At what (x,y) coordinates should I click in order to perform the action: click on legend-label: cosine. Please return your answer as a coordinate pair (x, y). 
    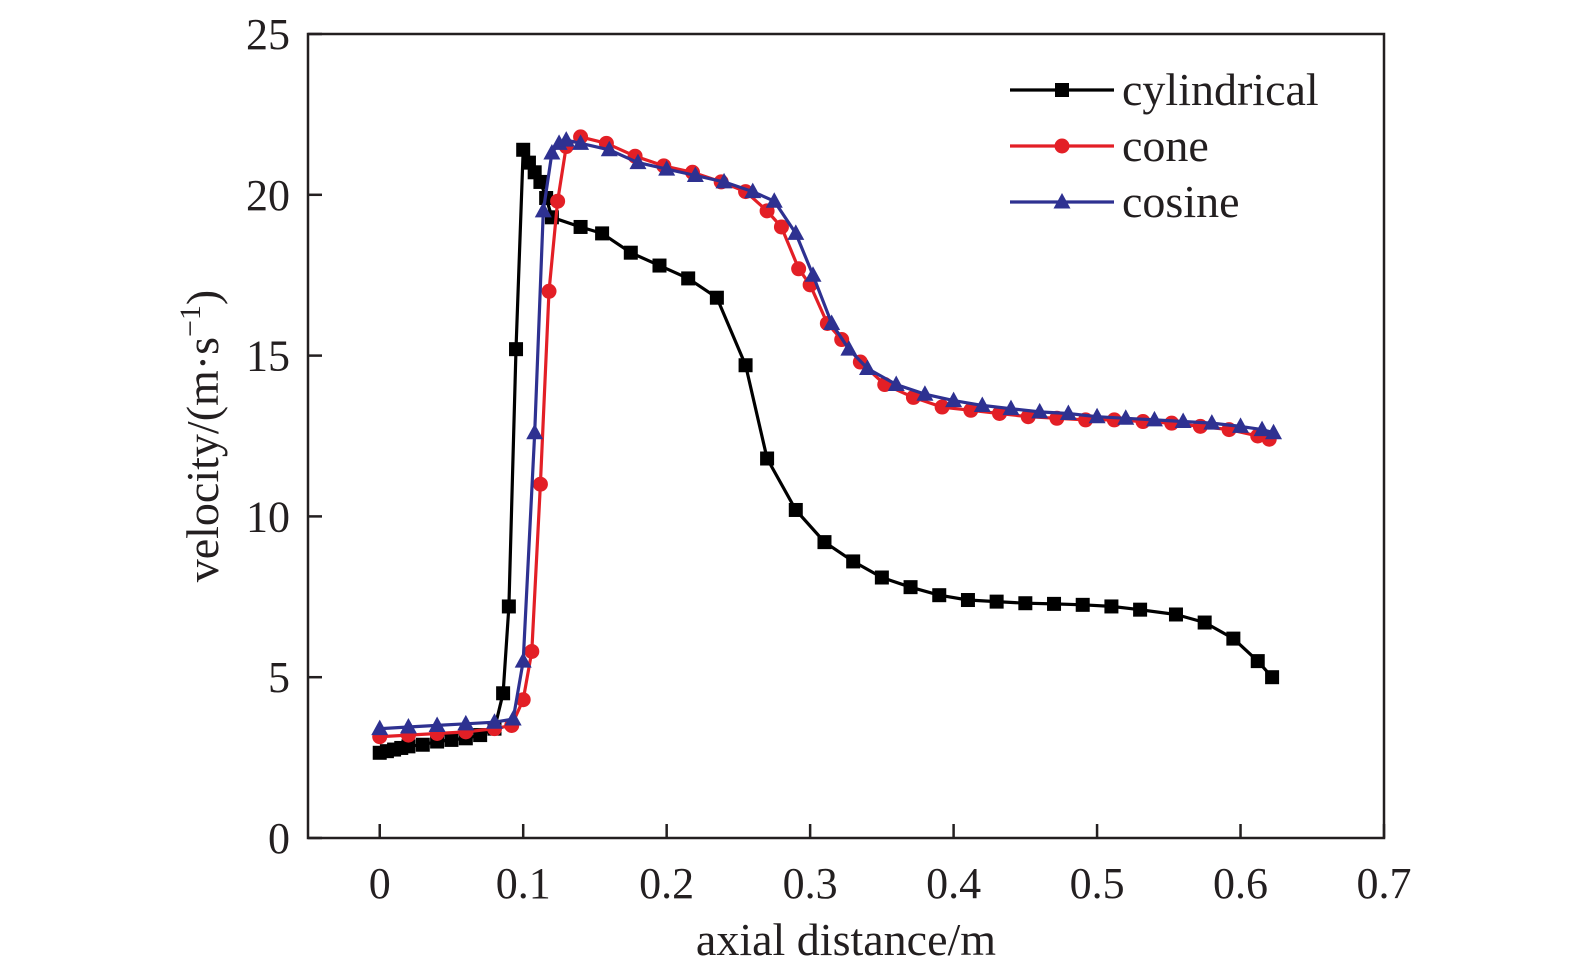
    Looking at the image, I should click on (1181, 201).